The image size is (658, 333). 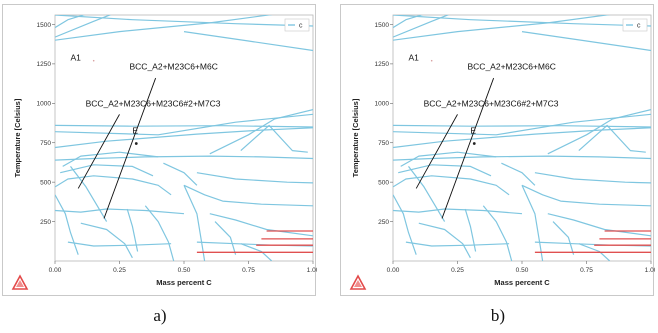 I want to click on caption-a: a), so click(x=160, y=315).